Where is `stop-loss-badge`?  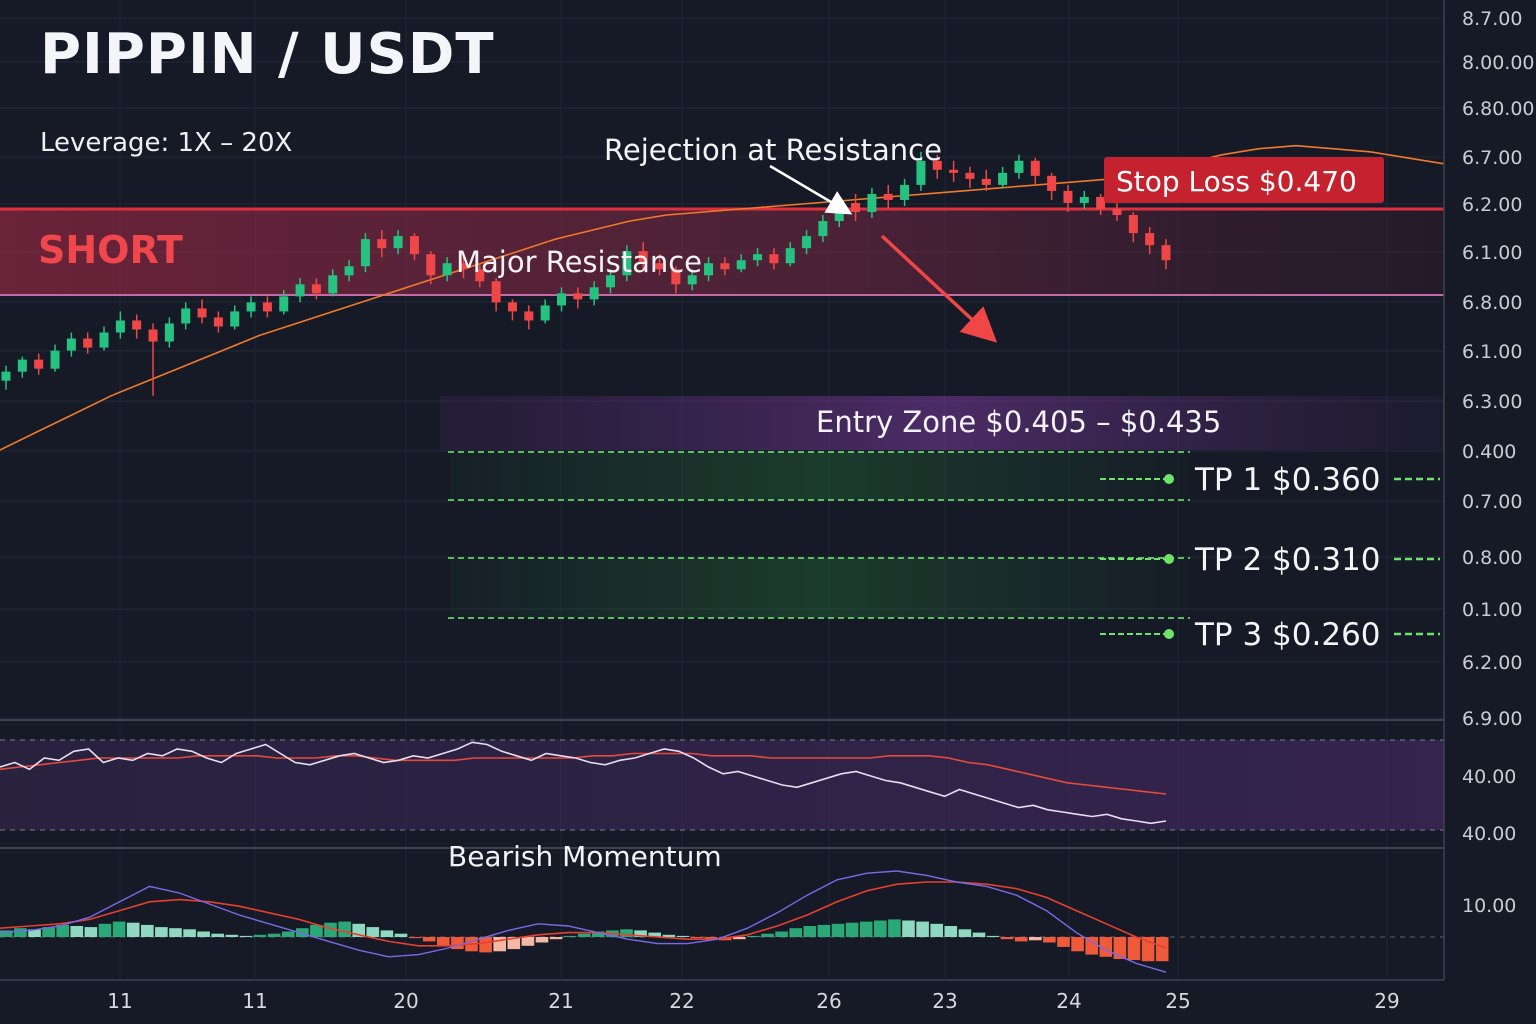 stop-loss-badge is located at coordinates (1244, 180).